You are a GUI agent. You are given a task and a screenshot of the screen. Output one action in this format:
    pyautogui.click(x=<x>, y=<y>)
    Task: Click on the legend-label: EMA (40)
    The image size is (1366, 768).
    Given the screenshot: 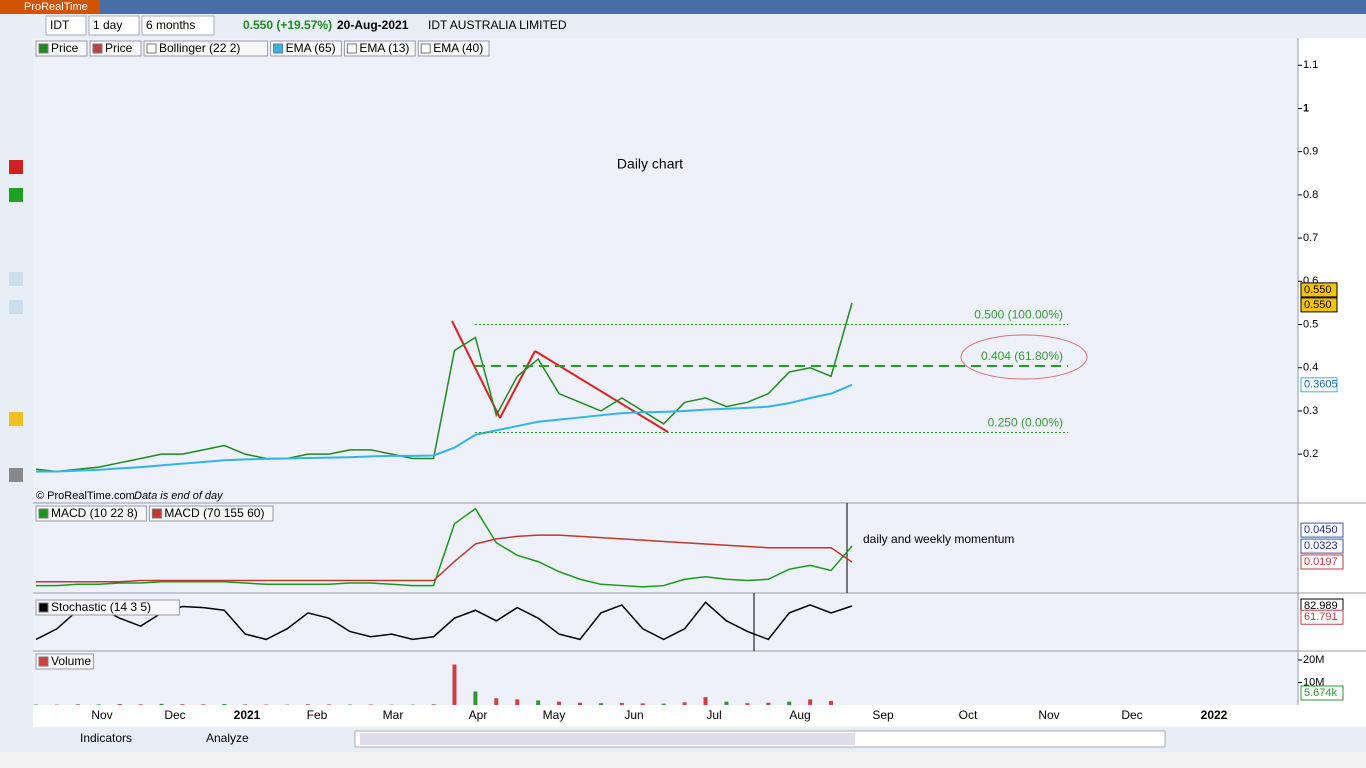 What is the action you would take?
    pyautogui.click(x=458, y=48)
    